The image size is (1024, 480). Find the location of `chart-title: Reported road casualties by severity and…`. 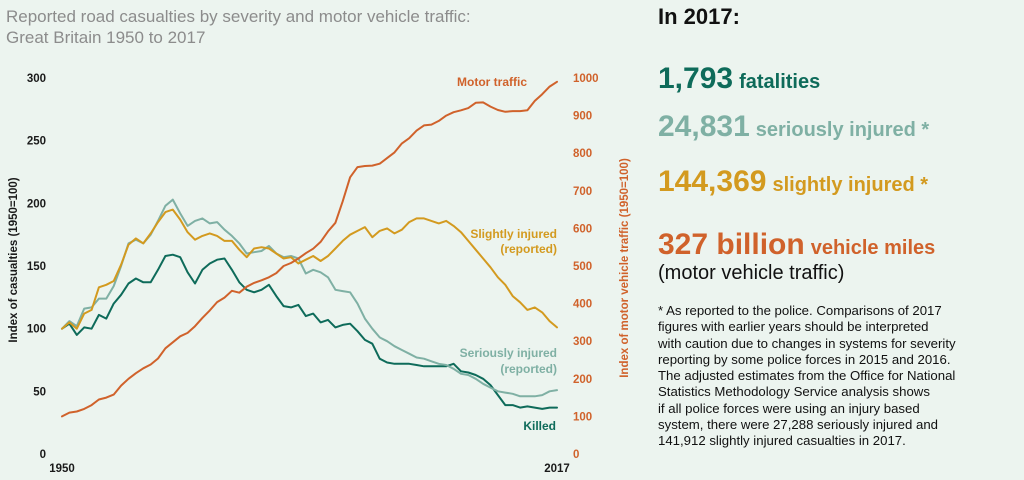

chart-title: Reported road casualties by severity and… is located at coordinates (306, 27).